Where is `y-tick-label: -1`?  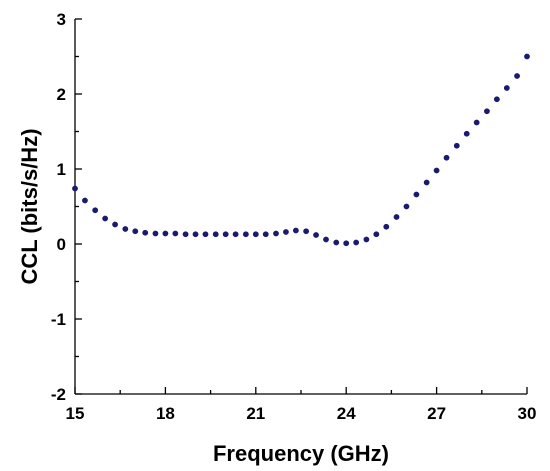
y-tick-label: -1 is located at coordinates (58, 319).